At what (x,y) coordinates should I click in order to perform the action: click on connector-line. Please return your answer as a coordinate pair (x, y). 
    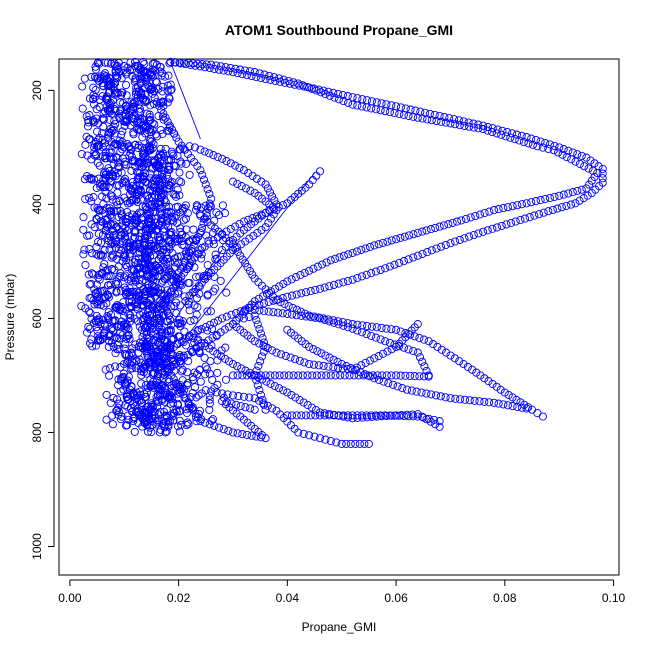
    Looking at the image, I should click on (185, 100).